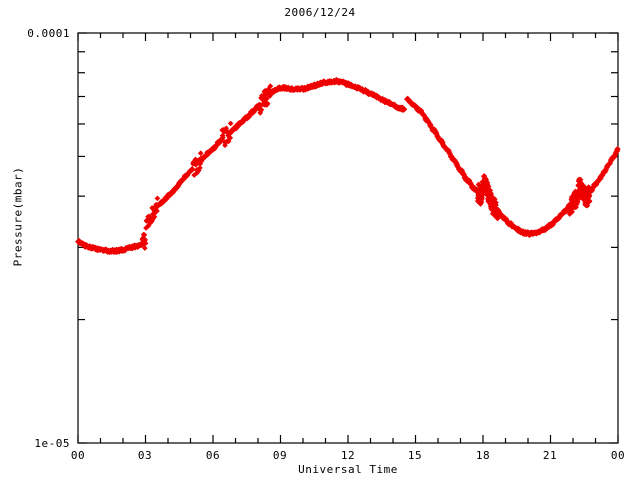 The height and width of the screenshot is (480, 640). I want to click on x-tick-label-0: 00, so click(78, 455).